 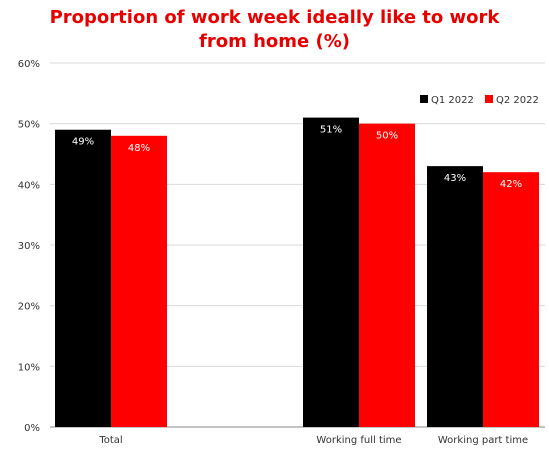 What do you see at coordinates (483, 440) in the screenshot?
I see `x-category-label: Working part time` at bounding box center [483, 440].